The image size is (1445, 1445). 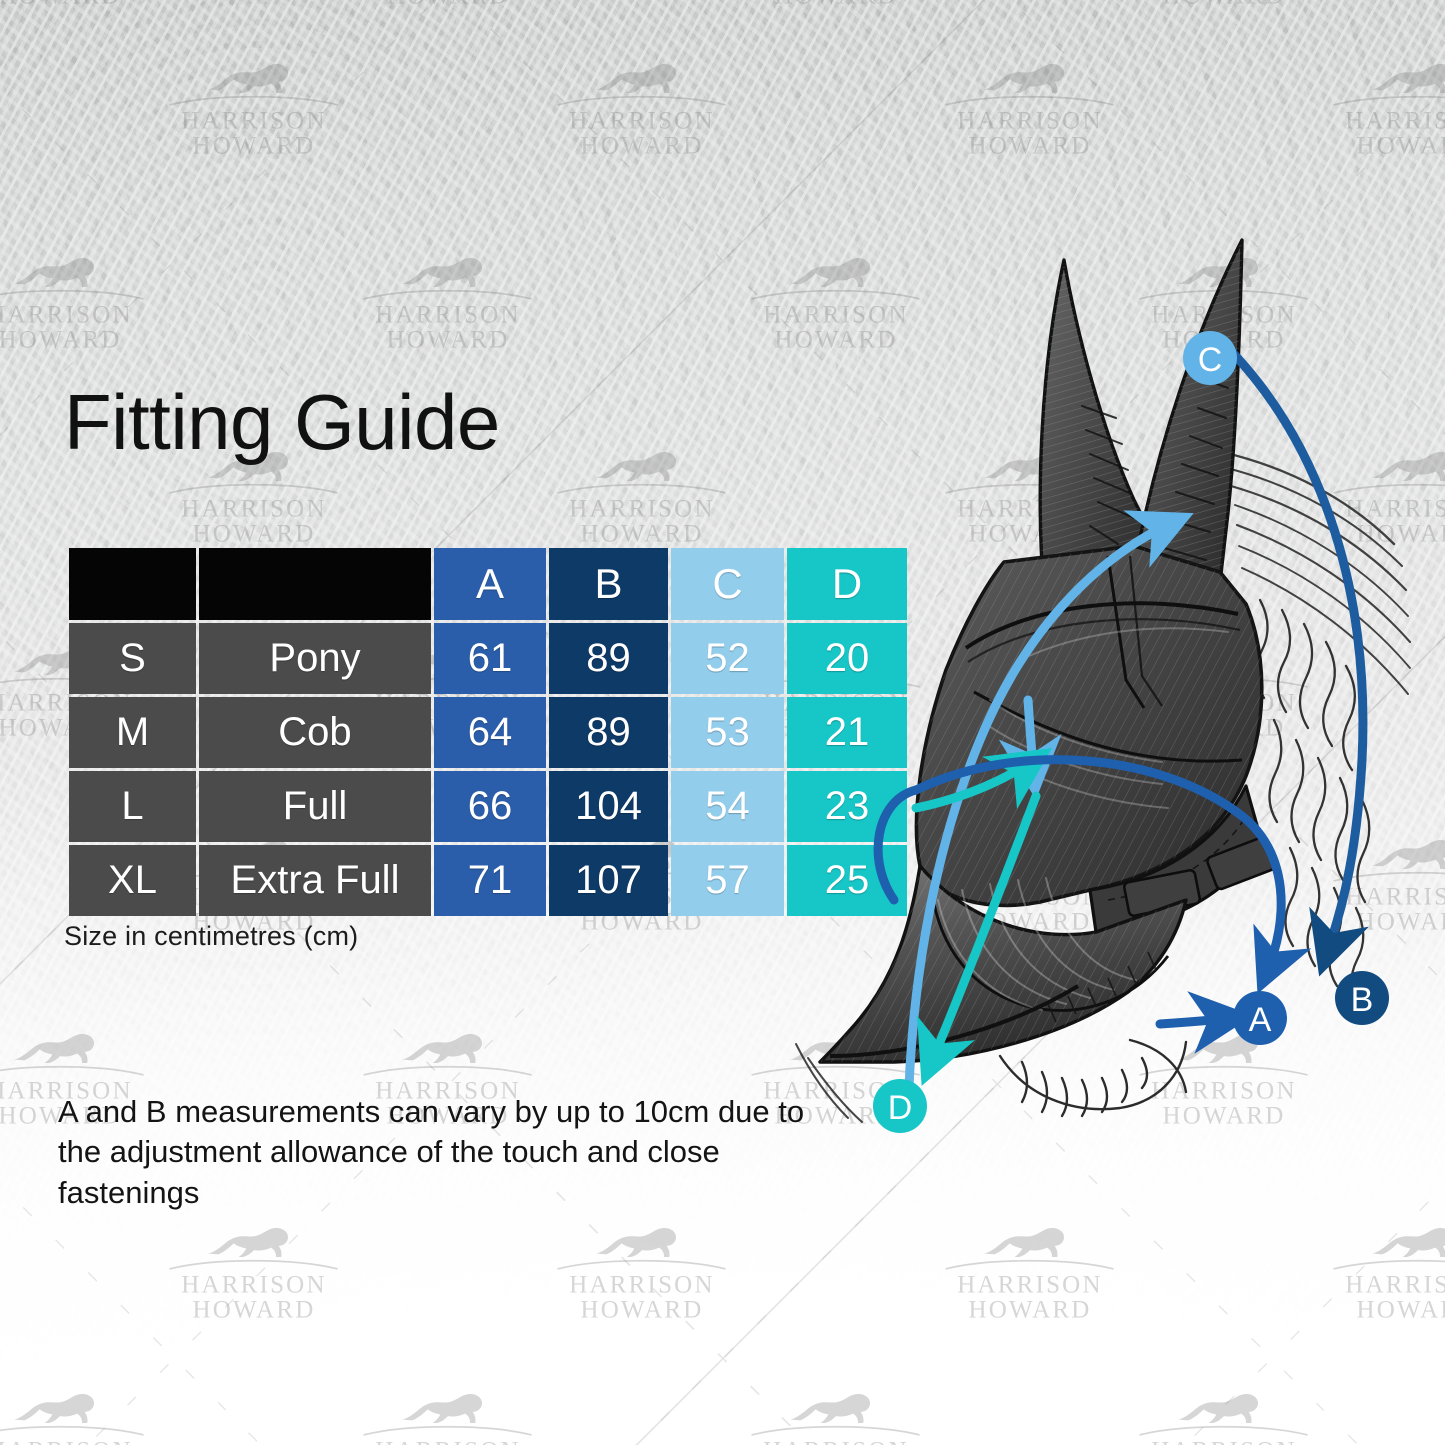 I want to click on marker-d: D, so click(x=900, y=1106).